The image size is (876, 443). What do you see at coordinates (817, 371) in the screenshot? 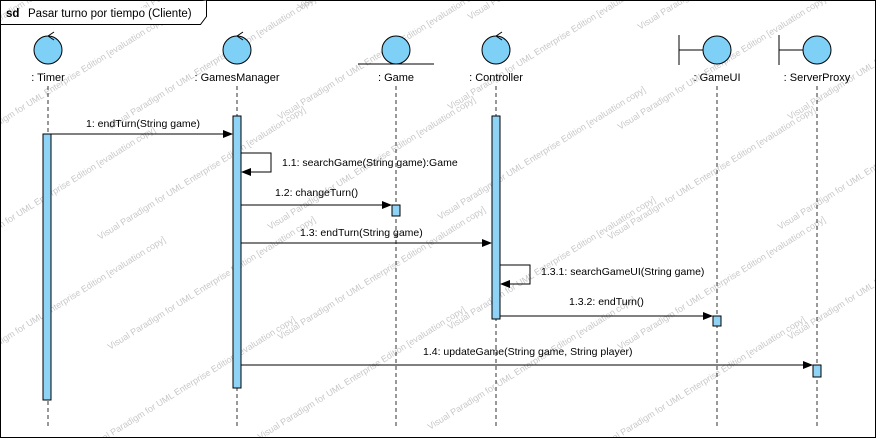
I see `activation-bar-serverproxy` at bounding box center [817, 371].